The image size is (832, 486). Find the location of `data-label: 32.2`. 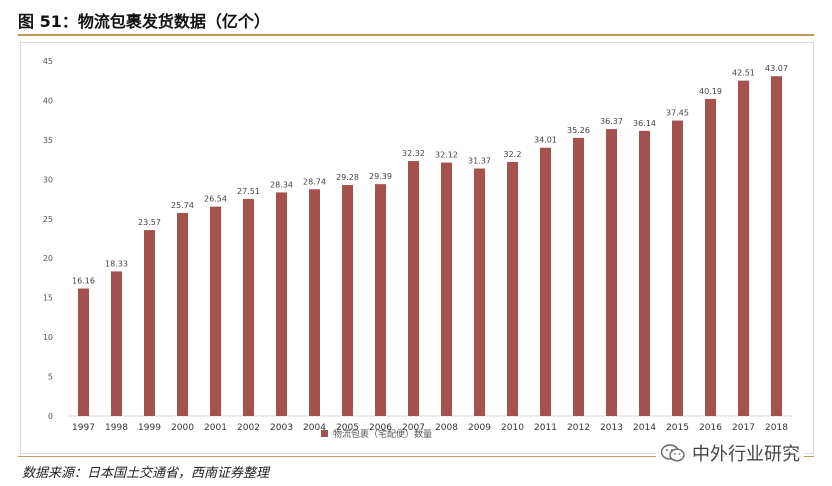

data-label: 32.2 is located at coordinates (513, 154).